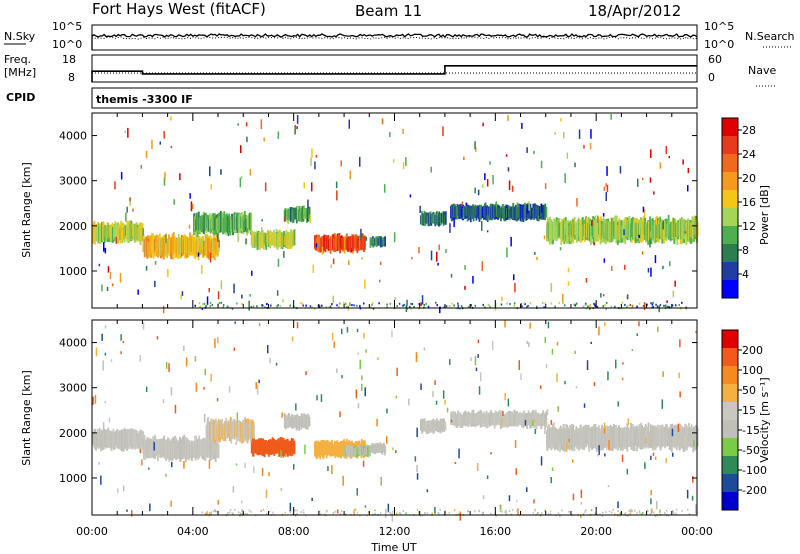 This screenshot has width=800, height=554. What do you see at coordinates (751, 450) in the screenshot?
I see `colorbar-tick-label: -50` at bounding box center [751, 450].